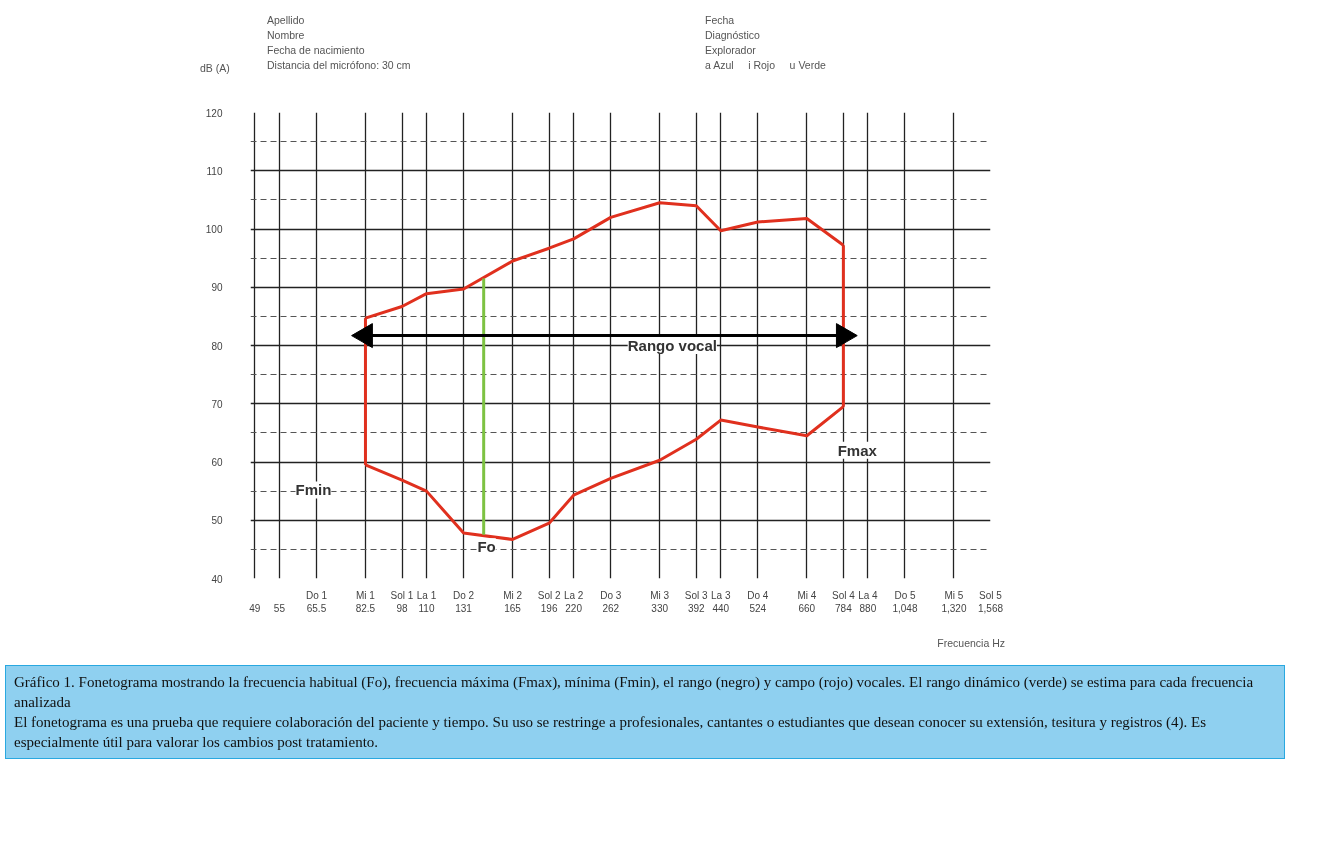  What do you see at coordinates (279, 608) in the screenshot?
I see `x-tick-label: 55` at bounding box center [279, 608].